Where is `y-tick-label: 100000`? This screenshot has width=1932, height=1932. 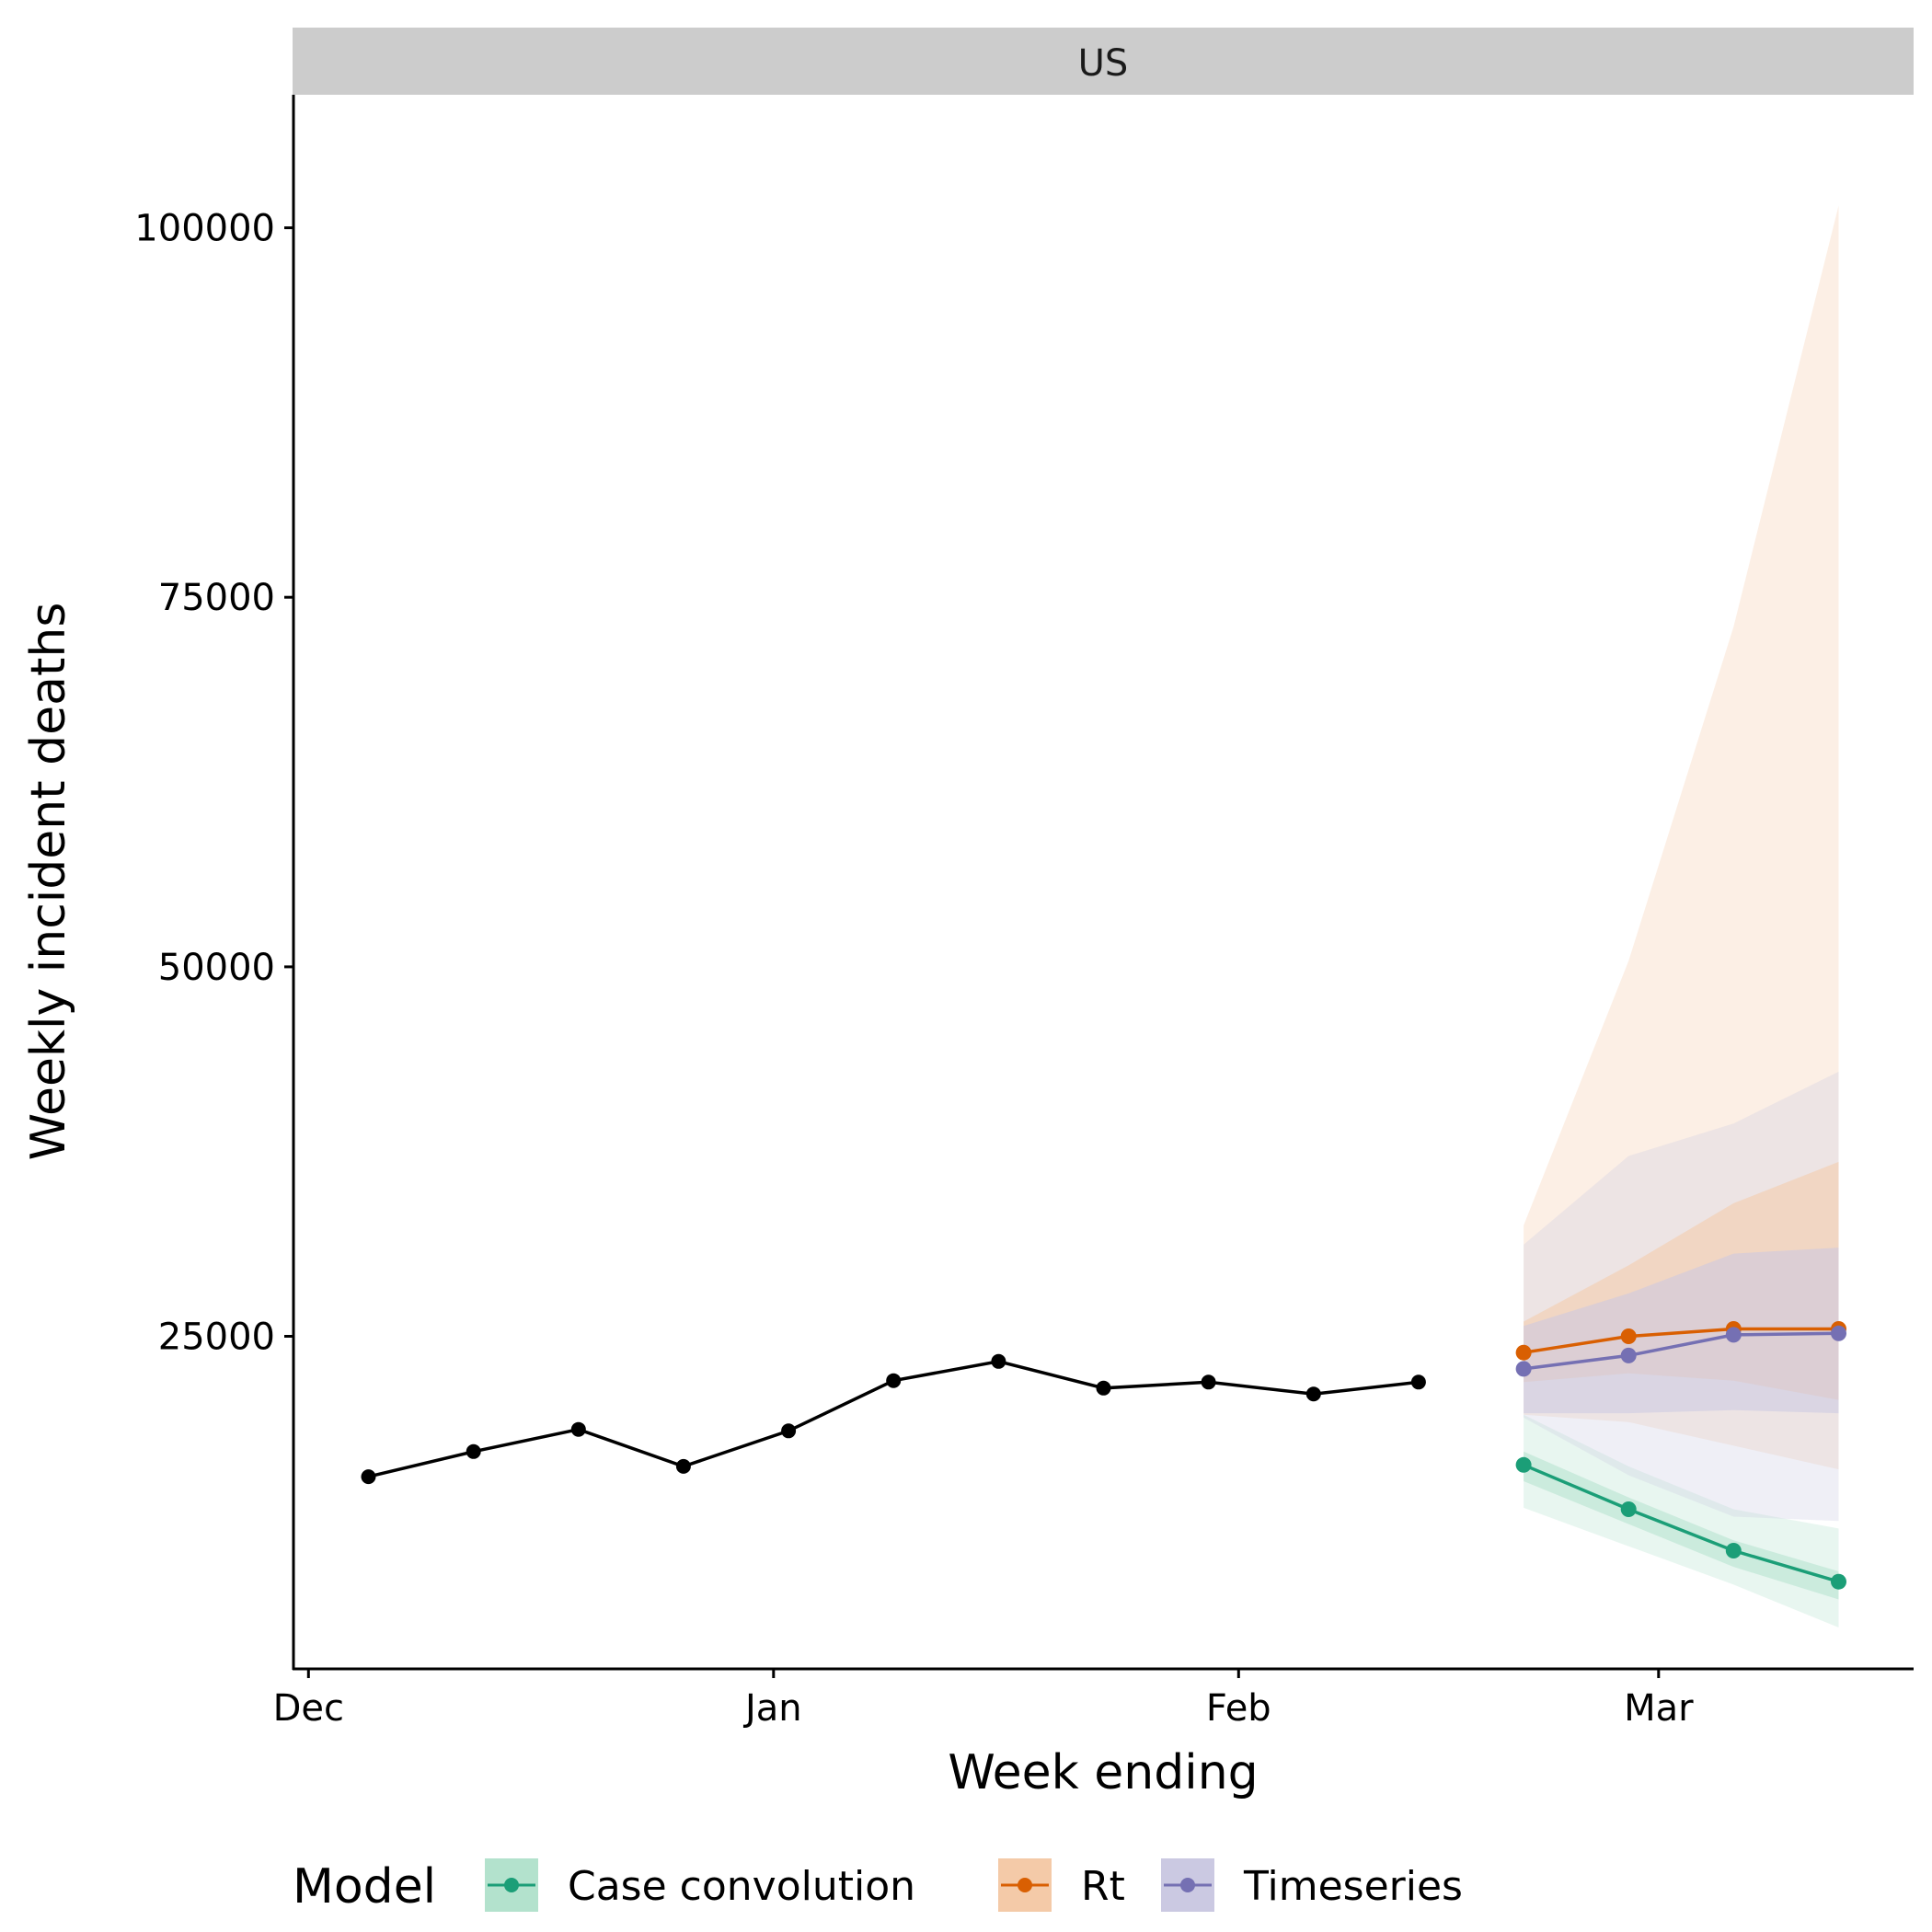 y-tick-label: 100000 is located at coordinates (204, 229).